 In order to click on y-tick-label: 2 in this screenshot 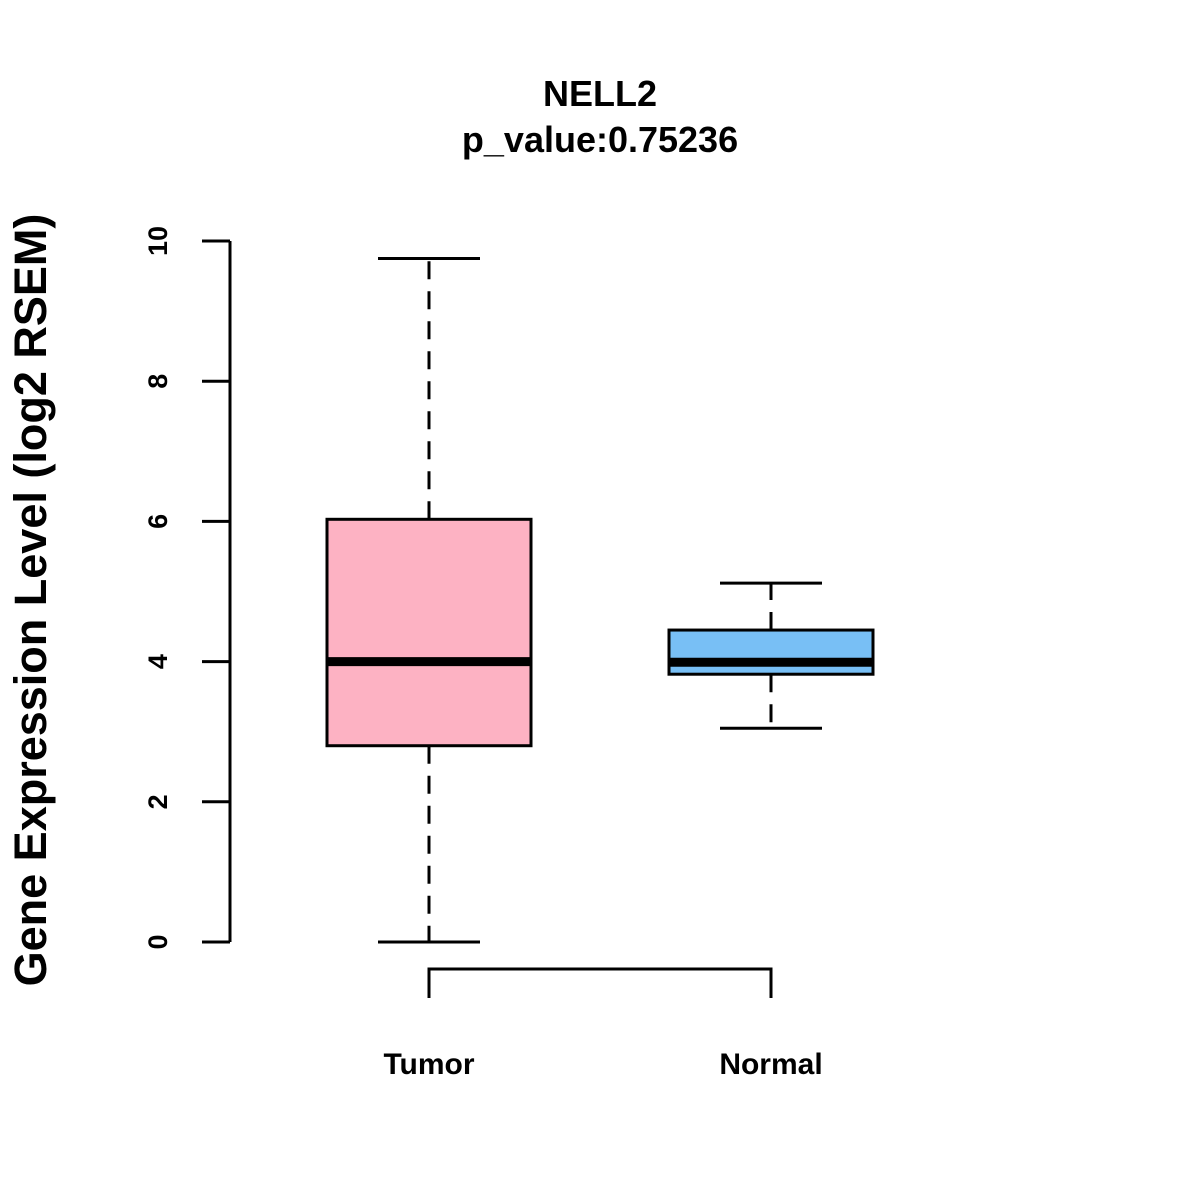, I will do `click(158, 801)`.